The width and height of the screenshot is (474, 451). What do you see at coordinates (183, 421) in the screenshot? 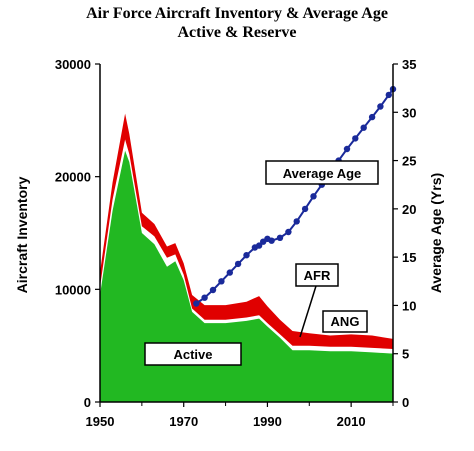
I see `x-tick-label: 1970` at bounding box center [183, 421].